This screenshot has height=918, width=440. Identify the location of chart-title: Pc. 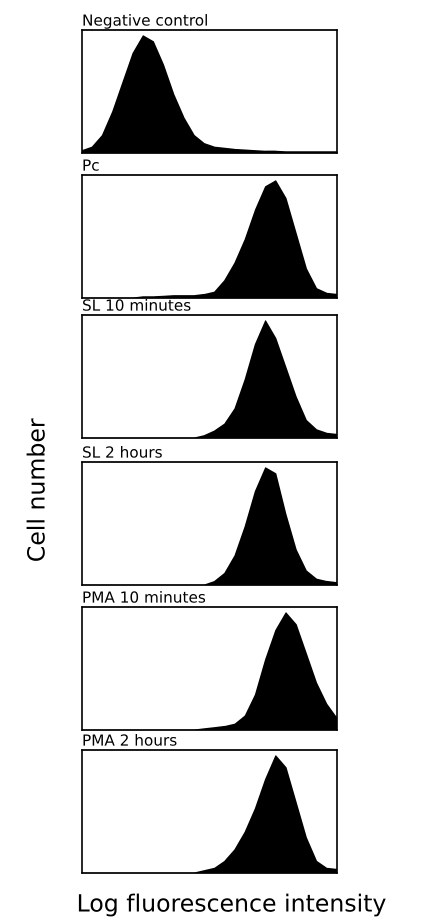
(91, 165).